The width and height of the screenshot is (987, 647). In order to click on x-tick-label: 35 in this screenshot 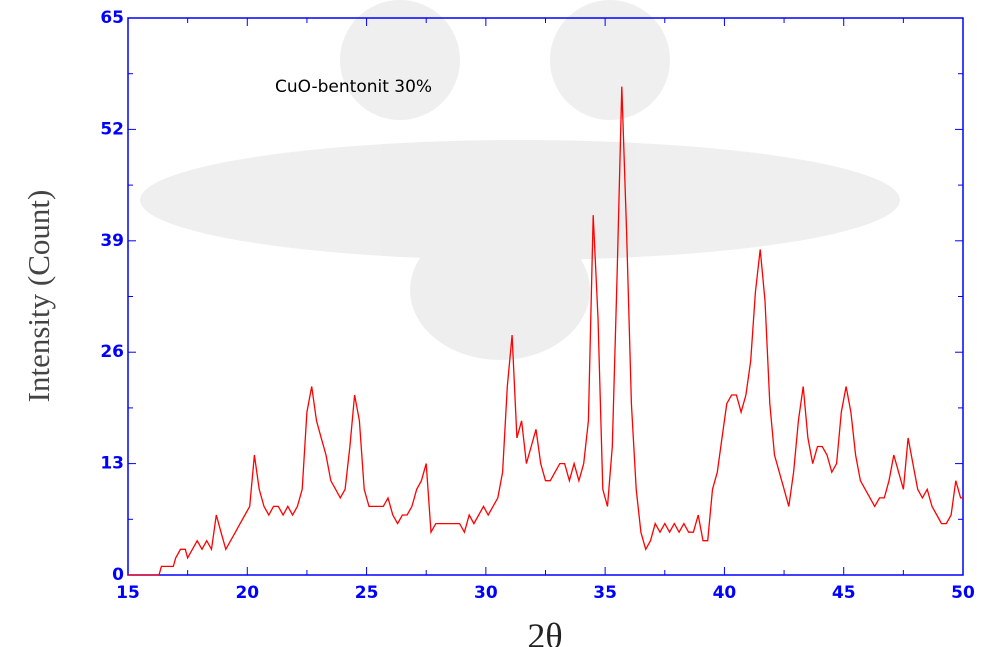, I will do `click(605, 593)`.